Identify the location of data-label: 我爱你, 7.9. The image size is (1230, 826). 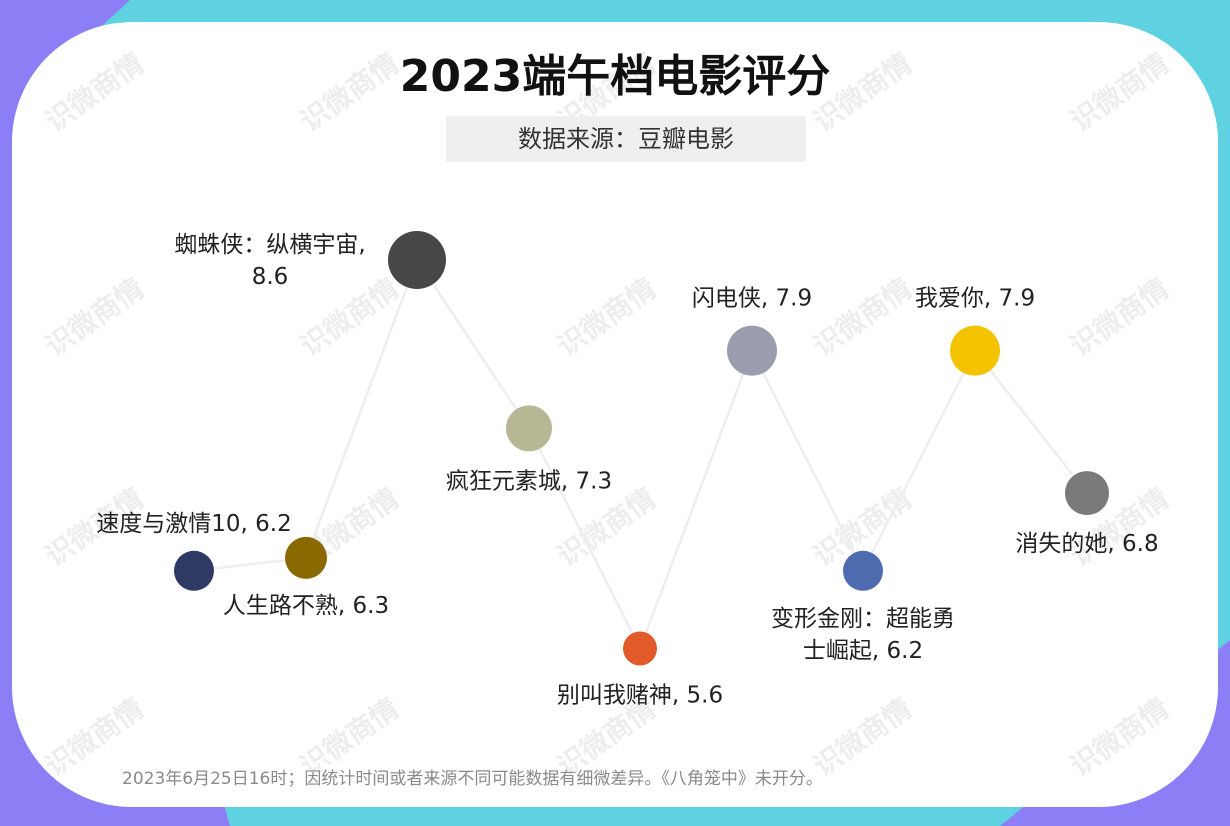
(975, 299).